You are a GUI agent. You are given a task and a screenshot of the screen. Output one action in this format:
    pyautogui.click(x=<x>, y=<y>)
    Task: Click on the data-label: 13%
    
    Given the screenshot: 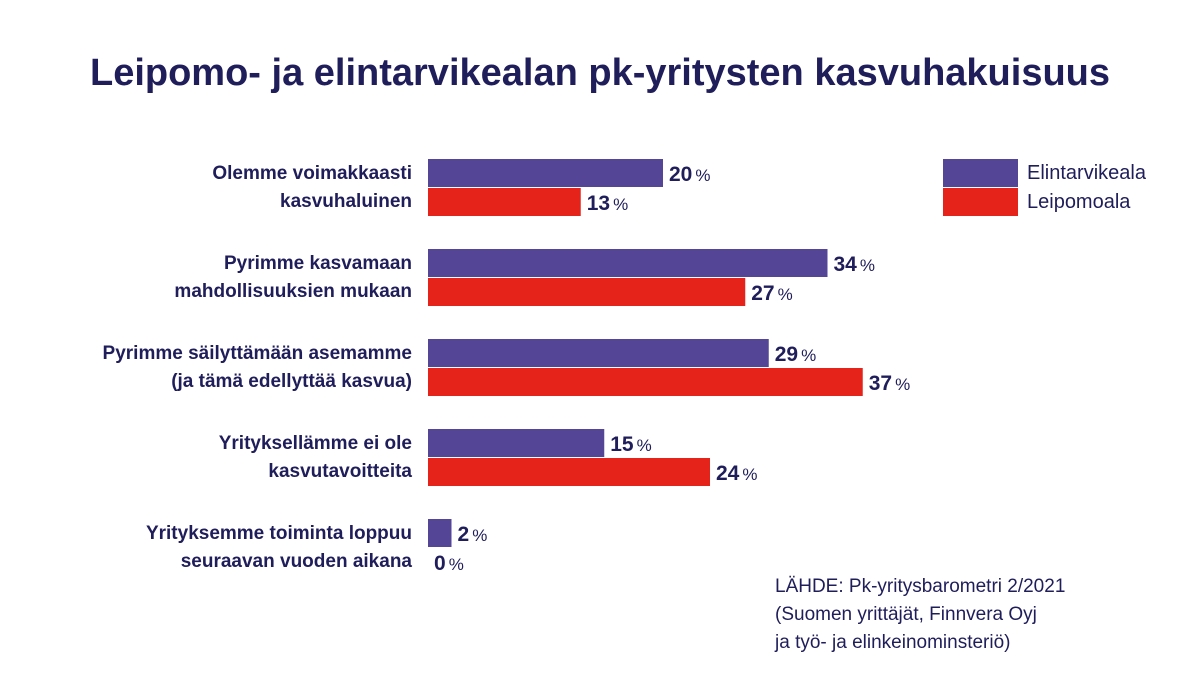 What is the action you would take?
    pyautogui.click(x=607, y=203)
    